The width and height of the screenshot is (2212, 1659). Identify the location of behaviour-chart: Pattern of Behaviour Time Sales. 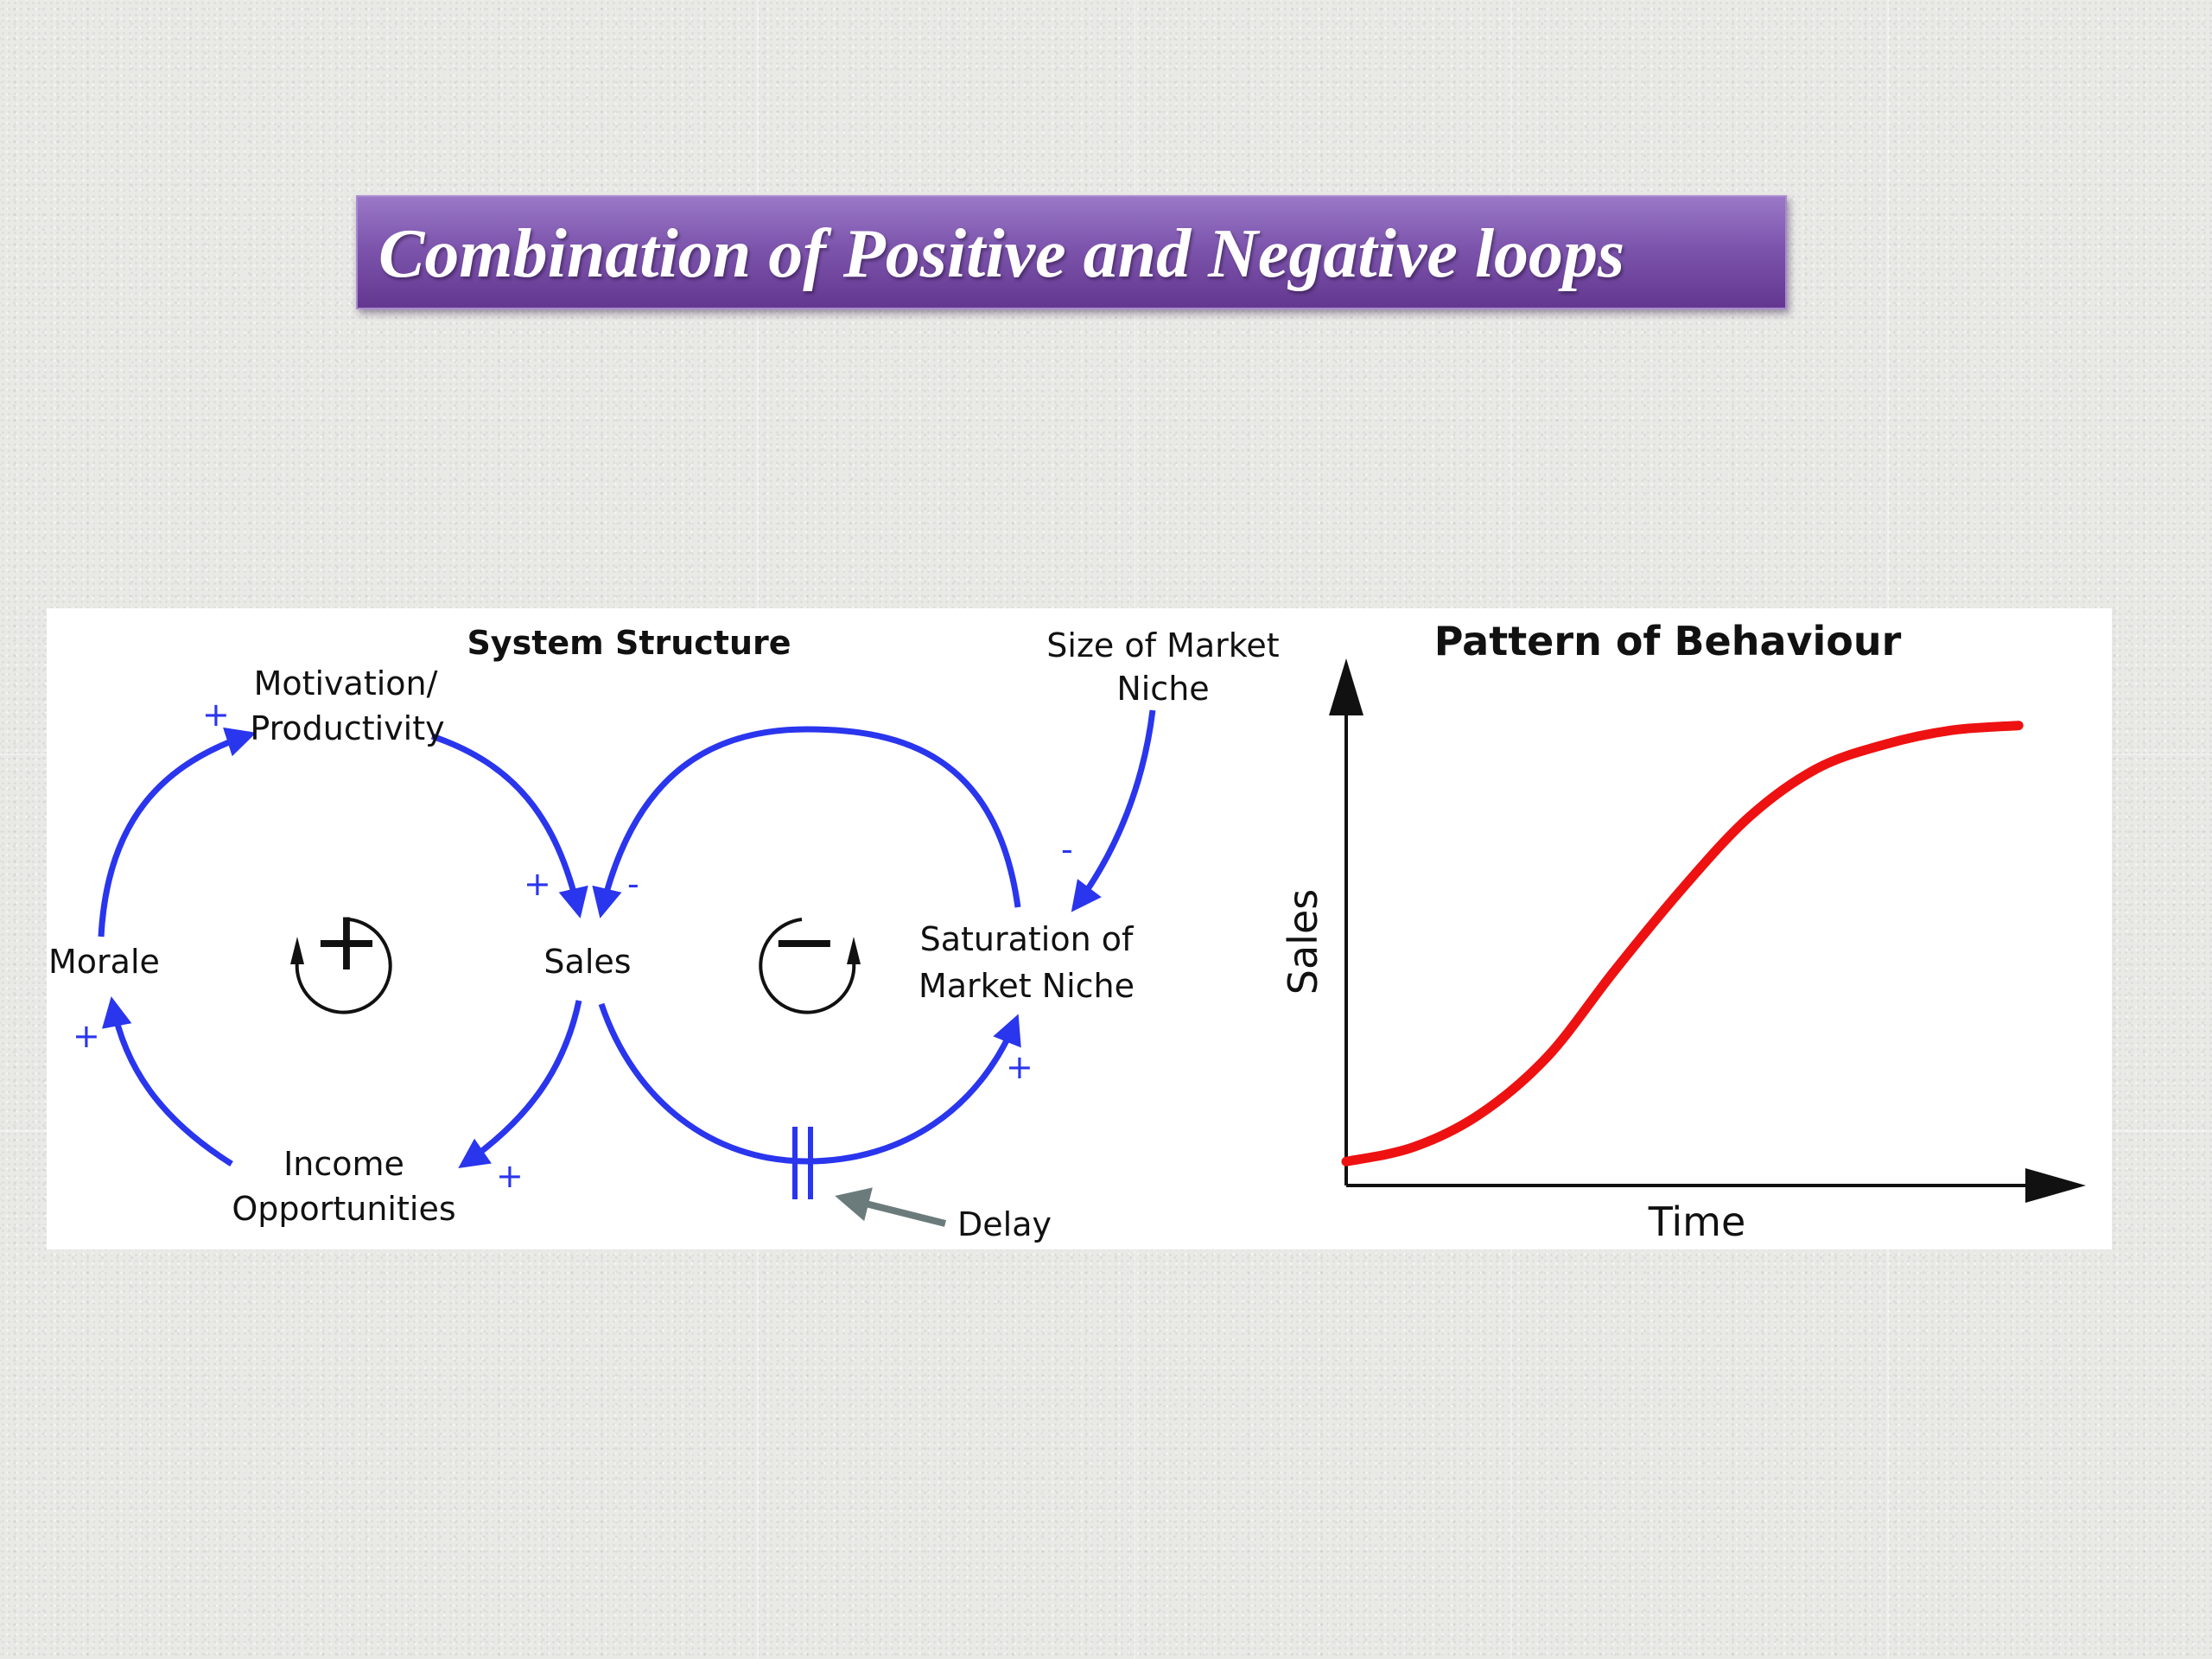
(1683, 932).